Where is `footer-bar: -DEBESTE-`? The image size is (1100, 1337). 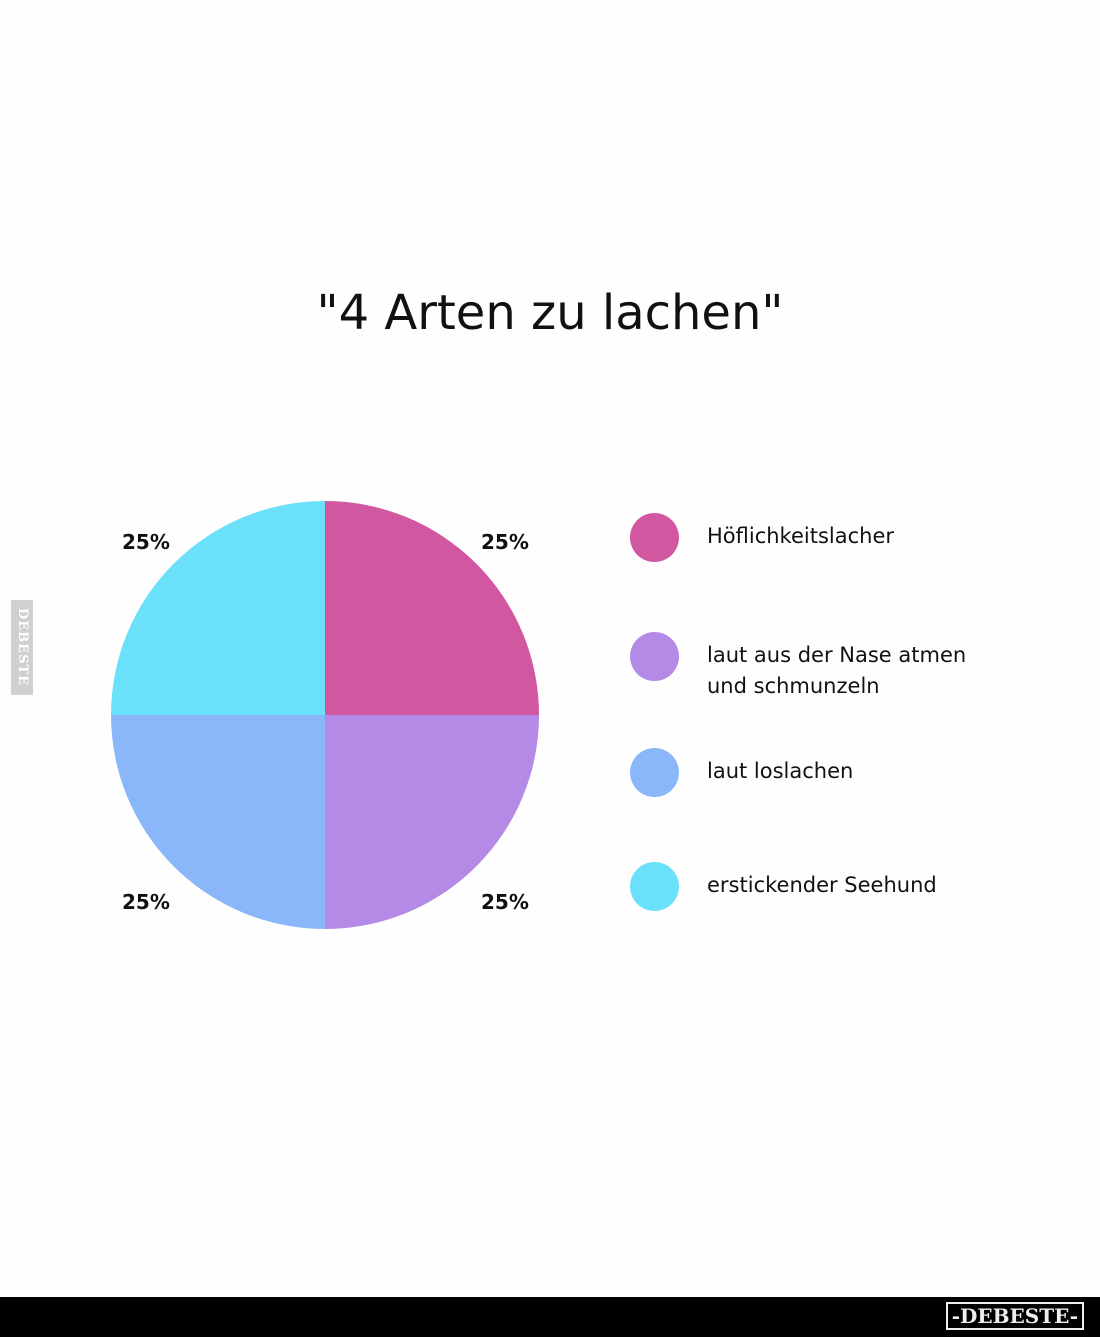
footer-bar: -DEBESTE- is located at coordinates (550, 1317).